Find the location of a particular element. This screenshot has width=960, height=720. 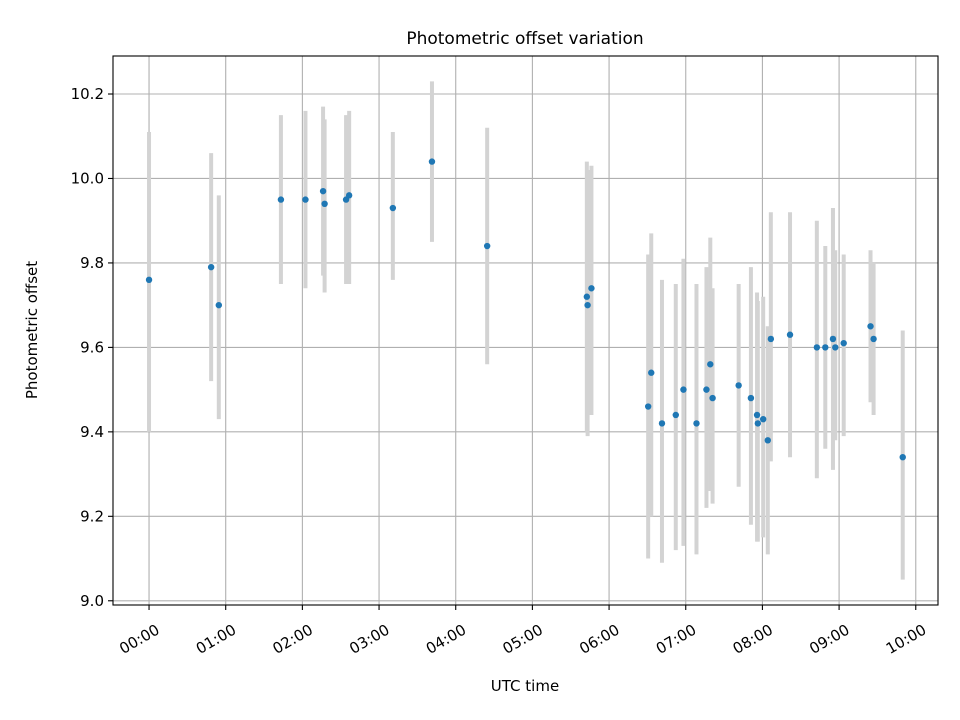

y-tick-label: 10.2 is located at coordinates (87, 94).